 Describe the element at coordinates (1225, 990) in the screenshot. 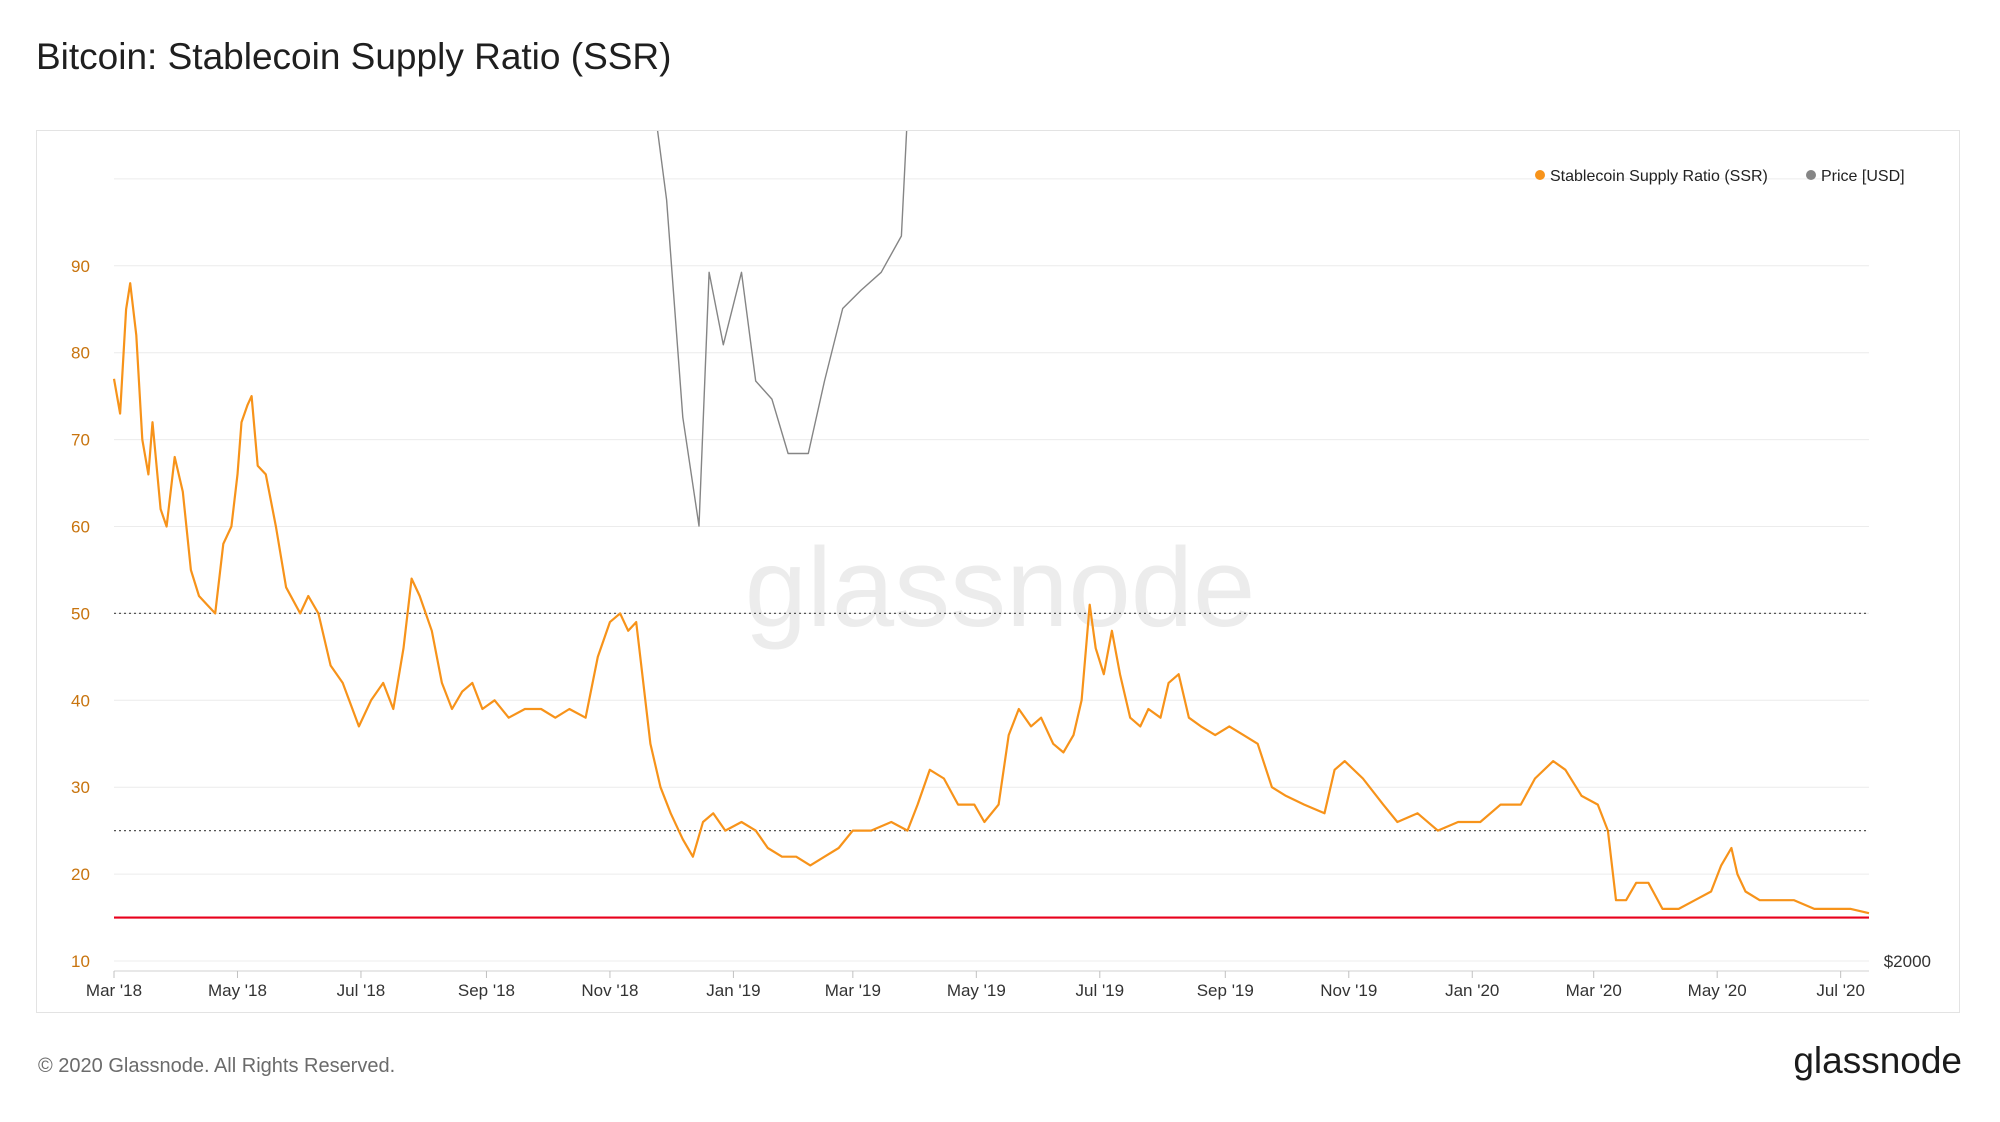

I see `x-tick-label: Sep '19` at that location.